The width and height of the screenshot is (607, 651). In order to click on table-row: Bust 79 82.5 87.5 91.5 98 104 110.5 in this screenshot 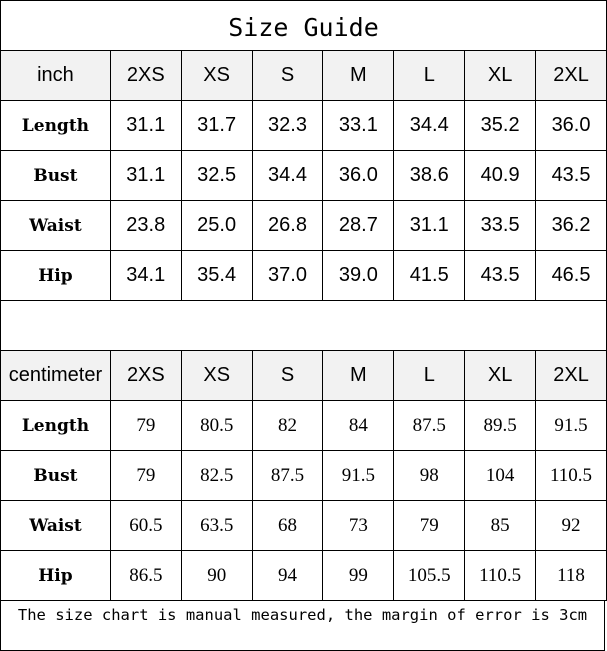, I will do `click(303, 475)`.